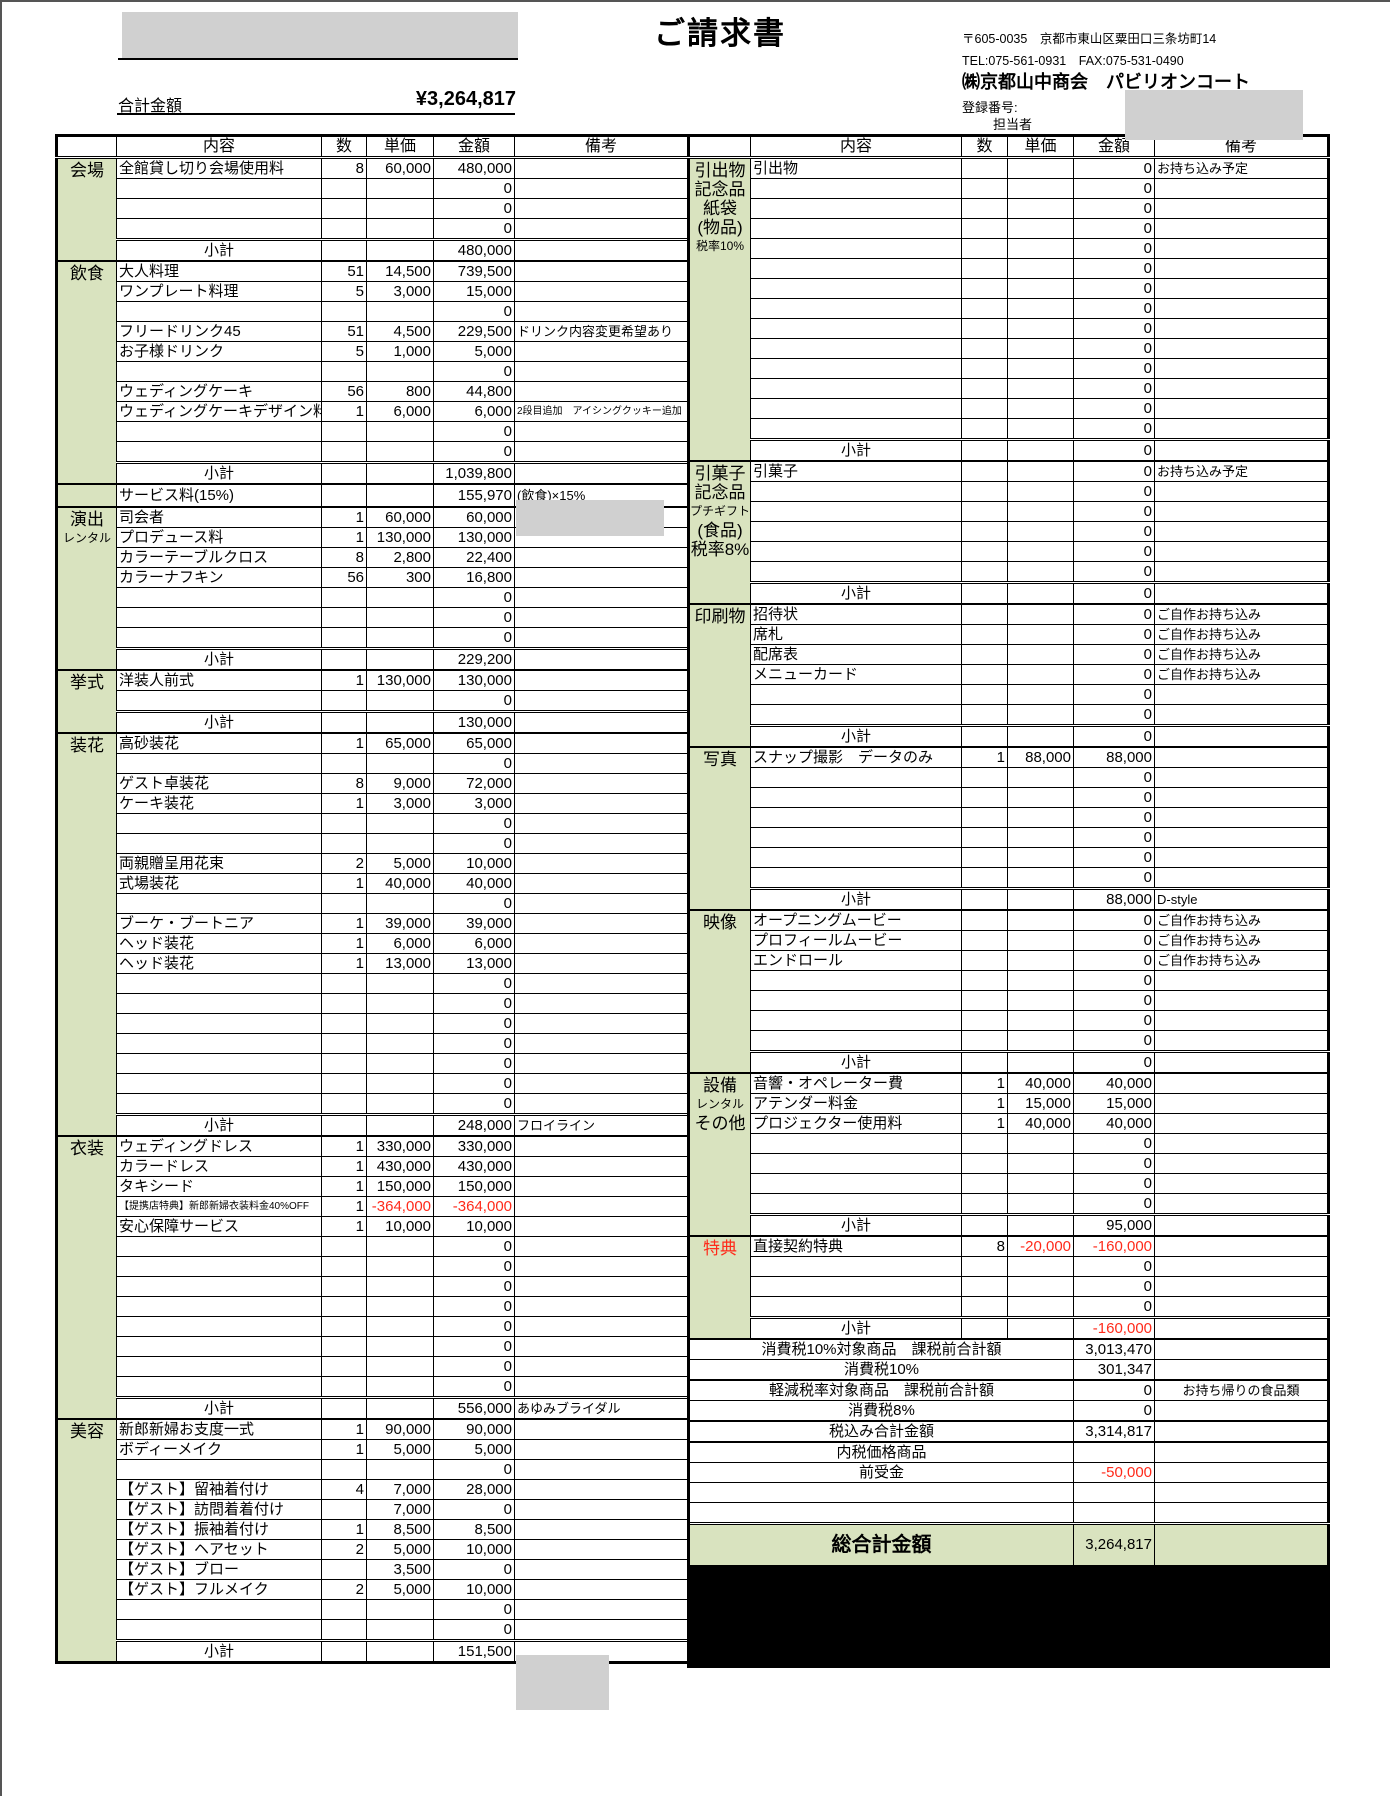 Image resolution: width=1390 pixels, height=1796 pixels. Describe the element at coordinates (219, 963) in the screenshot. I see `item-name: ヘッド装花` at that location.